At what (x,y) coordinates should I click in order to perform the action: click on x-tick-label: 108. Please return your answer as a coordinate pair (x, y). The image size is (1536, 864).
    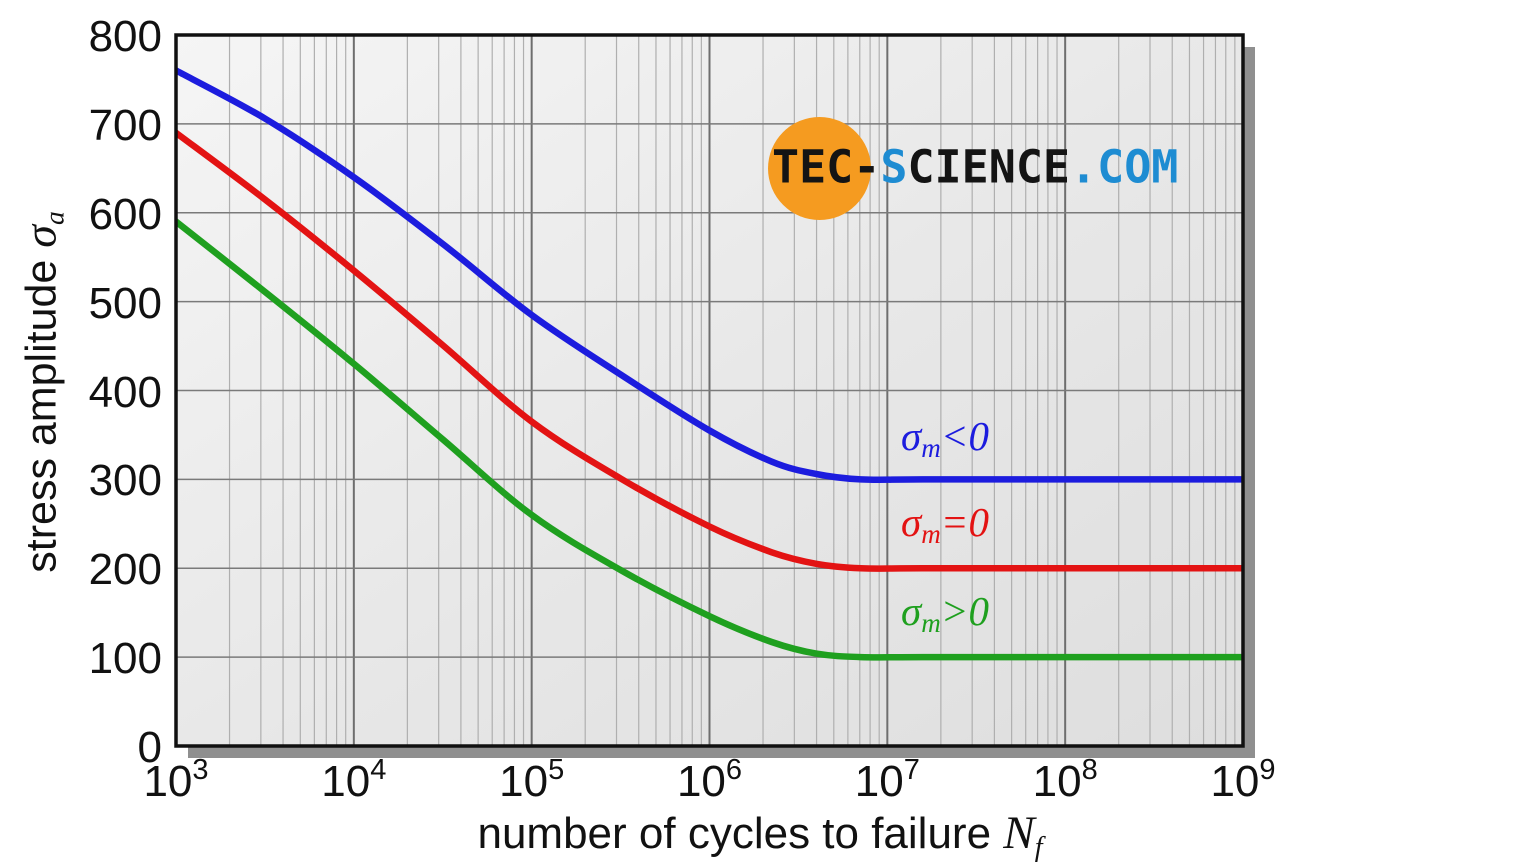
    Looking at the image, I should click on (1065, 782).